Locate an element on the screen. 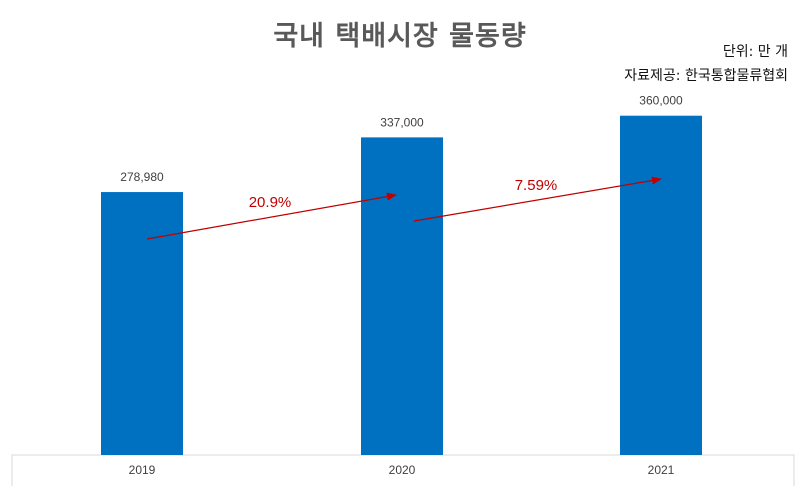 The height and width of the screenshot is (486, 800). bar-2020 is located at coordinates (402, 296).